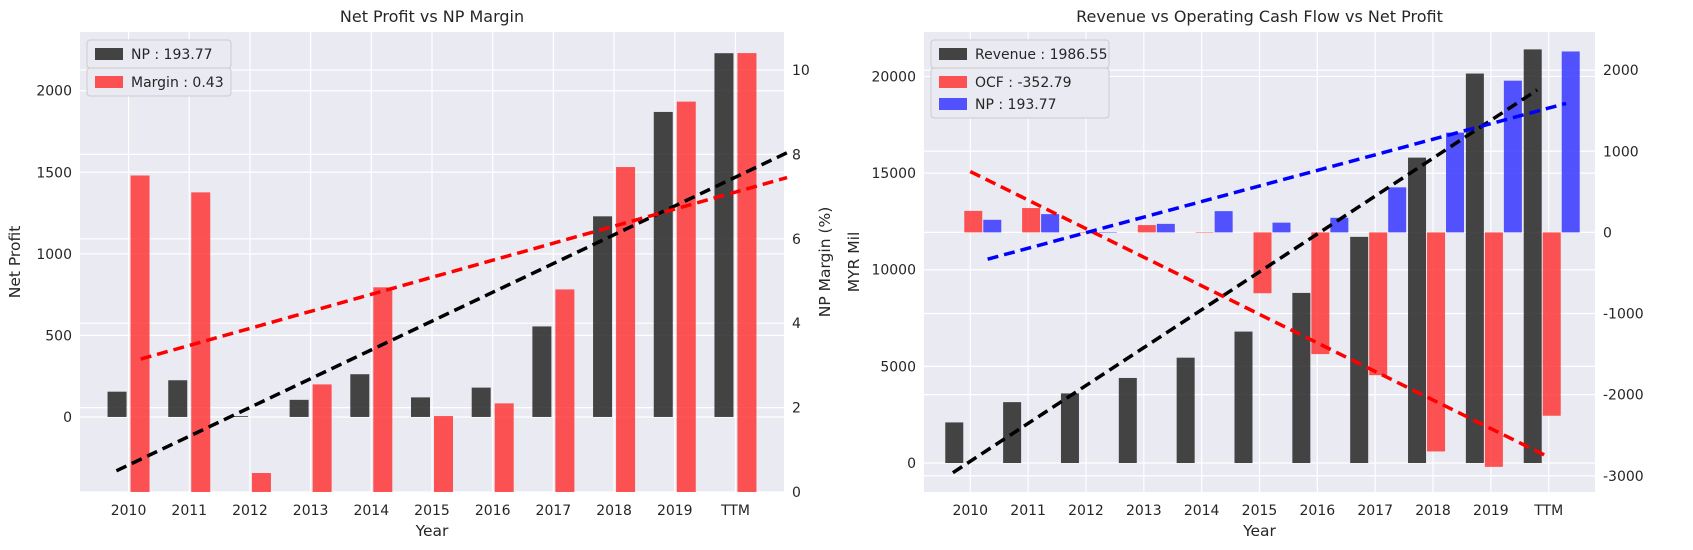 The width and height of the screenshot is (1693, 550). What do you see at coordinates (1491, 511) in the screenshot?
I see `x-tick-label: 2019` at bounding box center [1491, 511].